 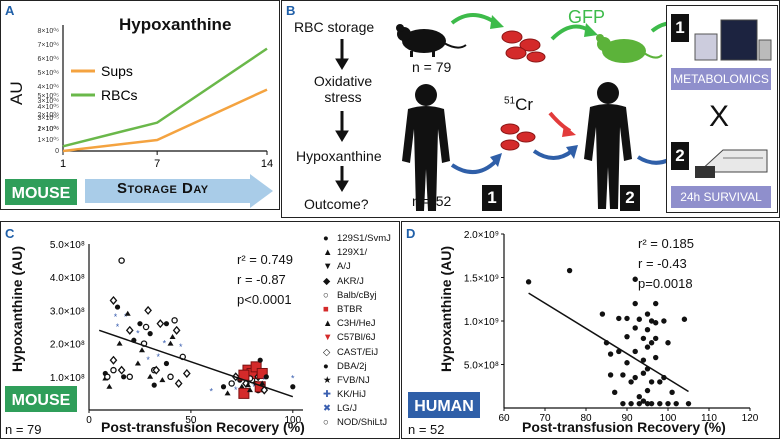 I want to click on ytick-a-upper: 3×10⁰⁶, so click(x=49, y=101).